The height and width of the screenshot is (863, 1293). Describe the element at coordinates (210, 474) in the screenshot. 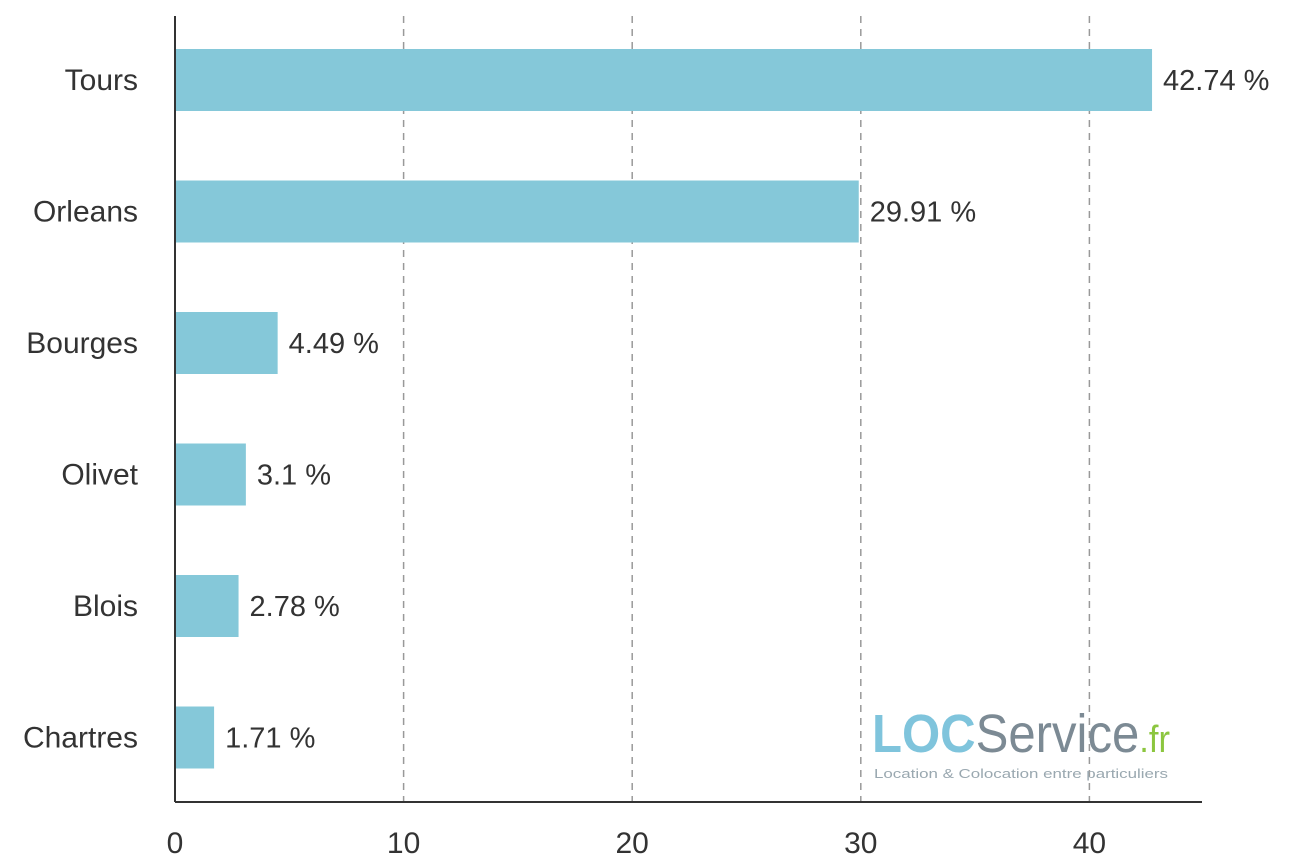

I see `bar-olivet` at that location.